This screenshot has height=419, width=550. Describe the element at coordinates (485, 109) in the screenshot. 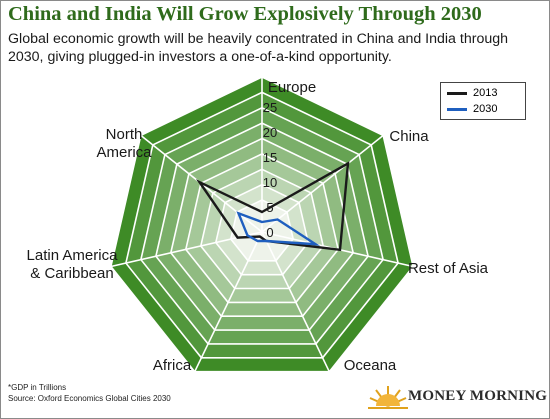

I see `legend-label-2030: 2030` at that location.